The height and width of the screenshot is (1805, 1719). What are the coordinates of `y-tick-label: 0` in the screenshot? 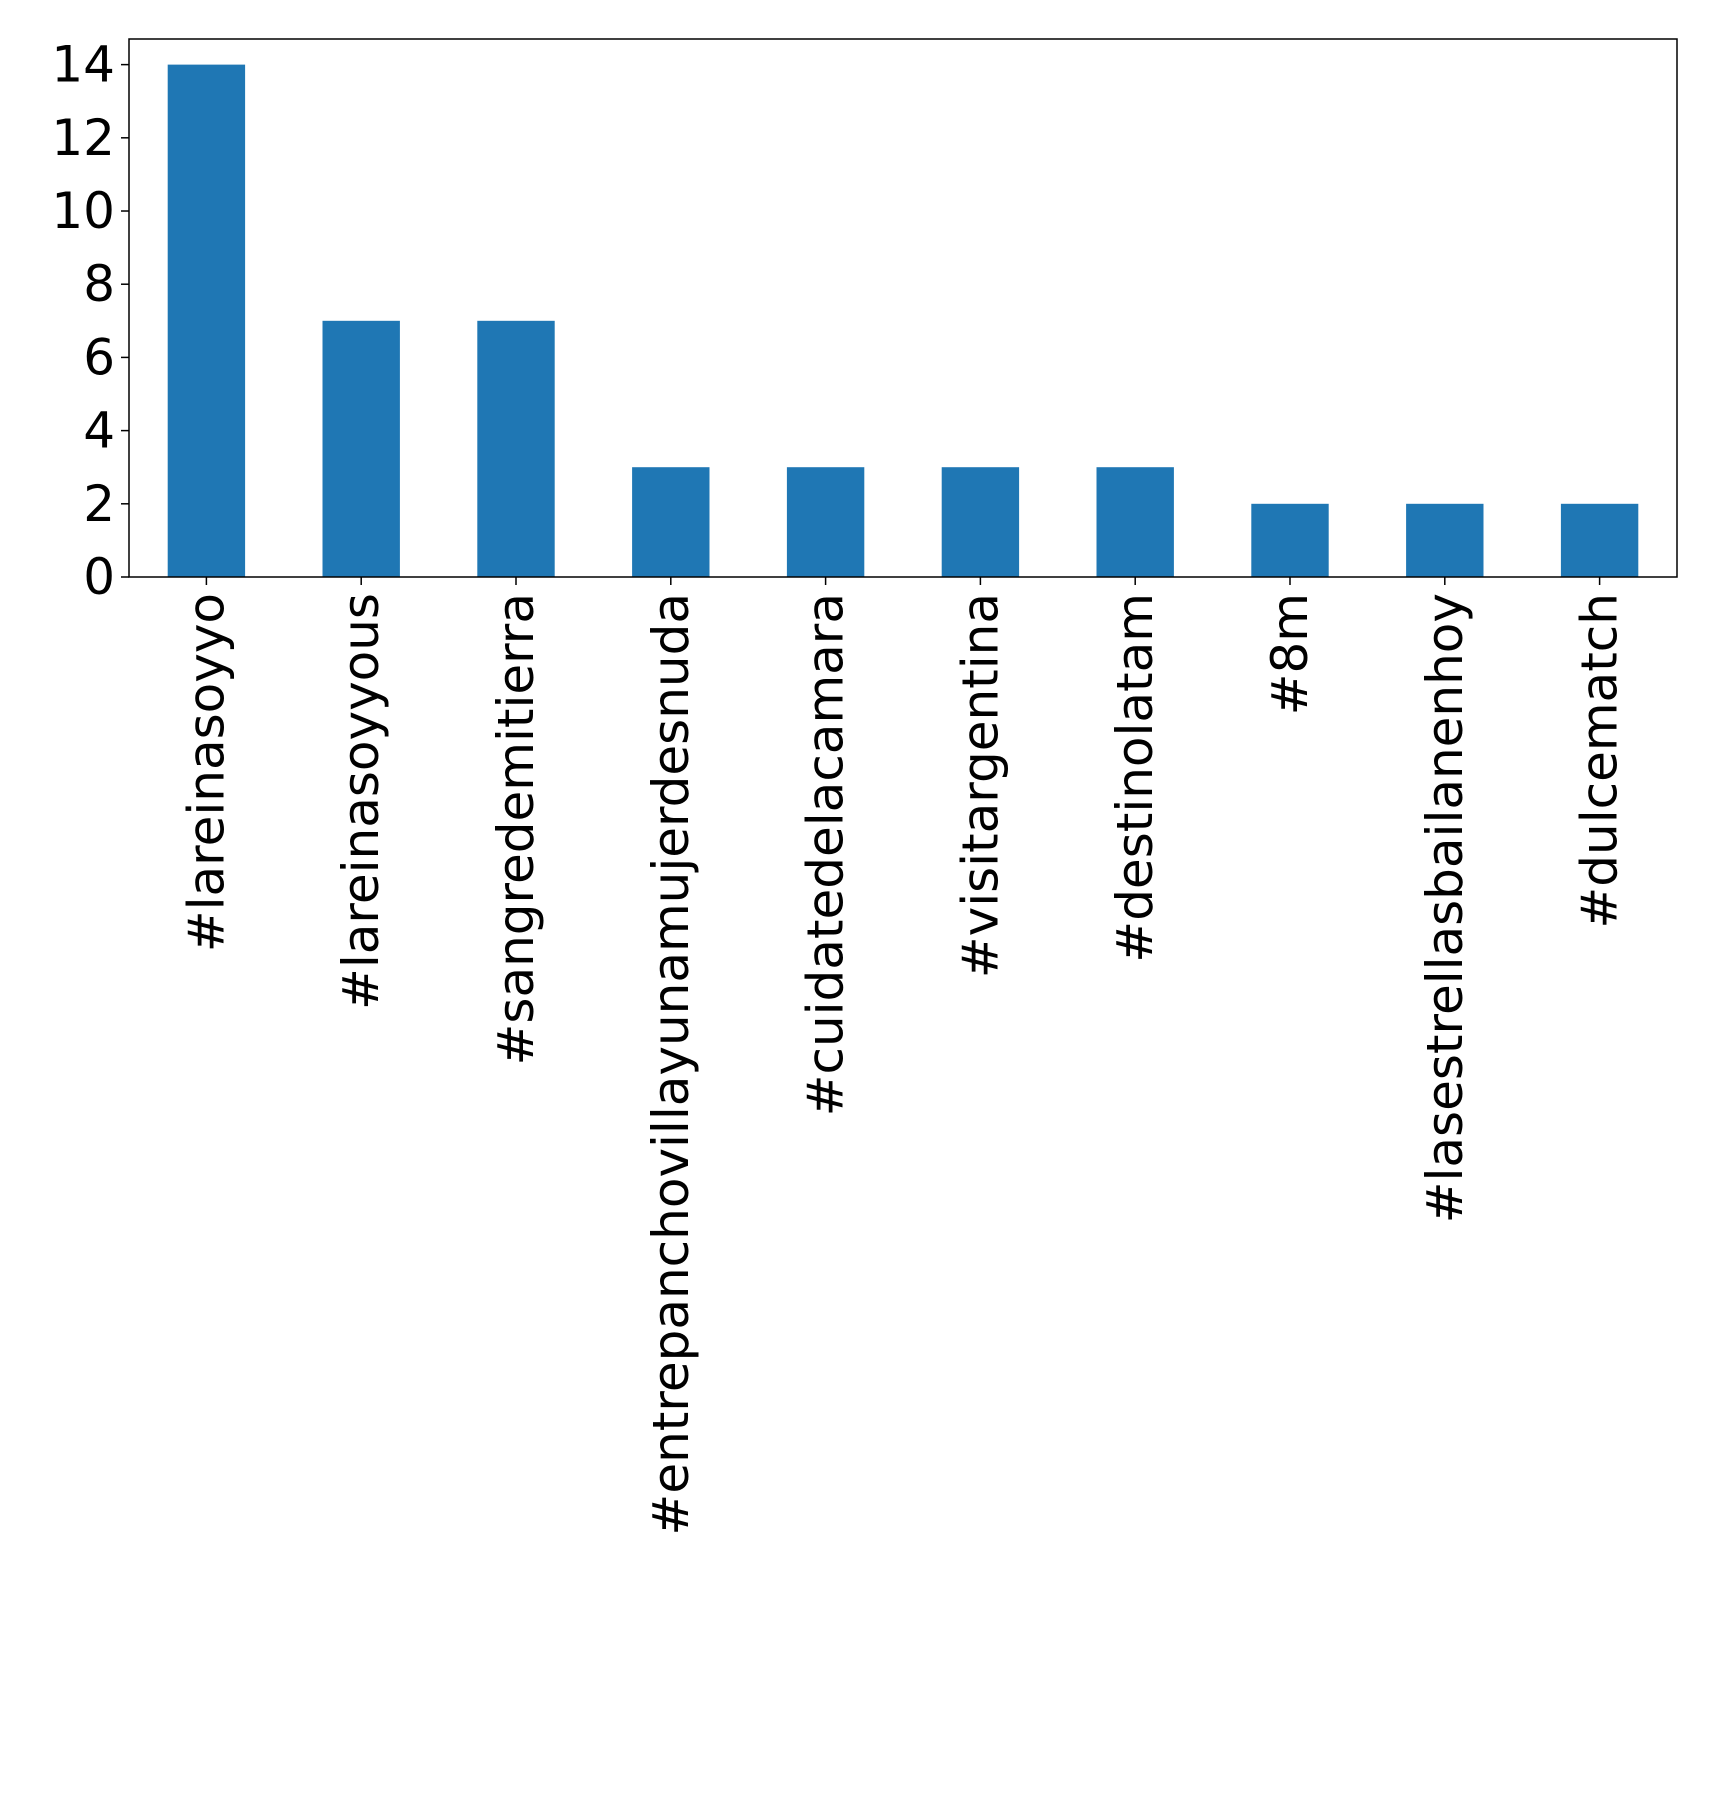 It's located at (99, 577).